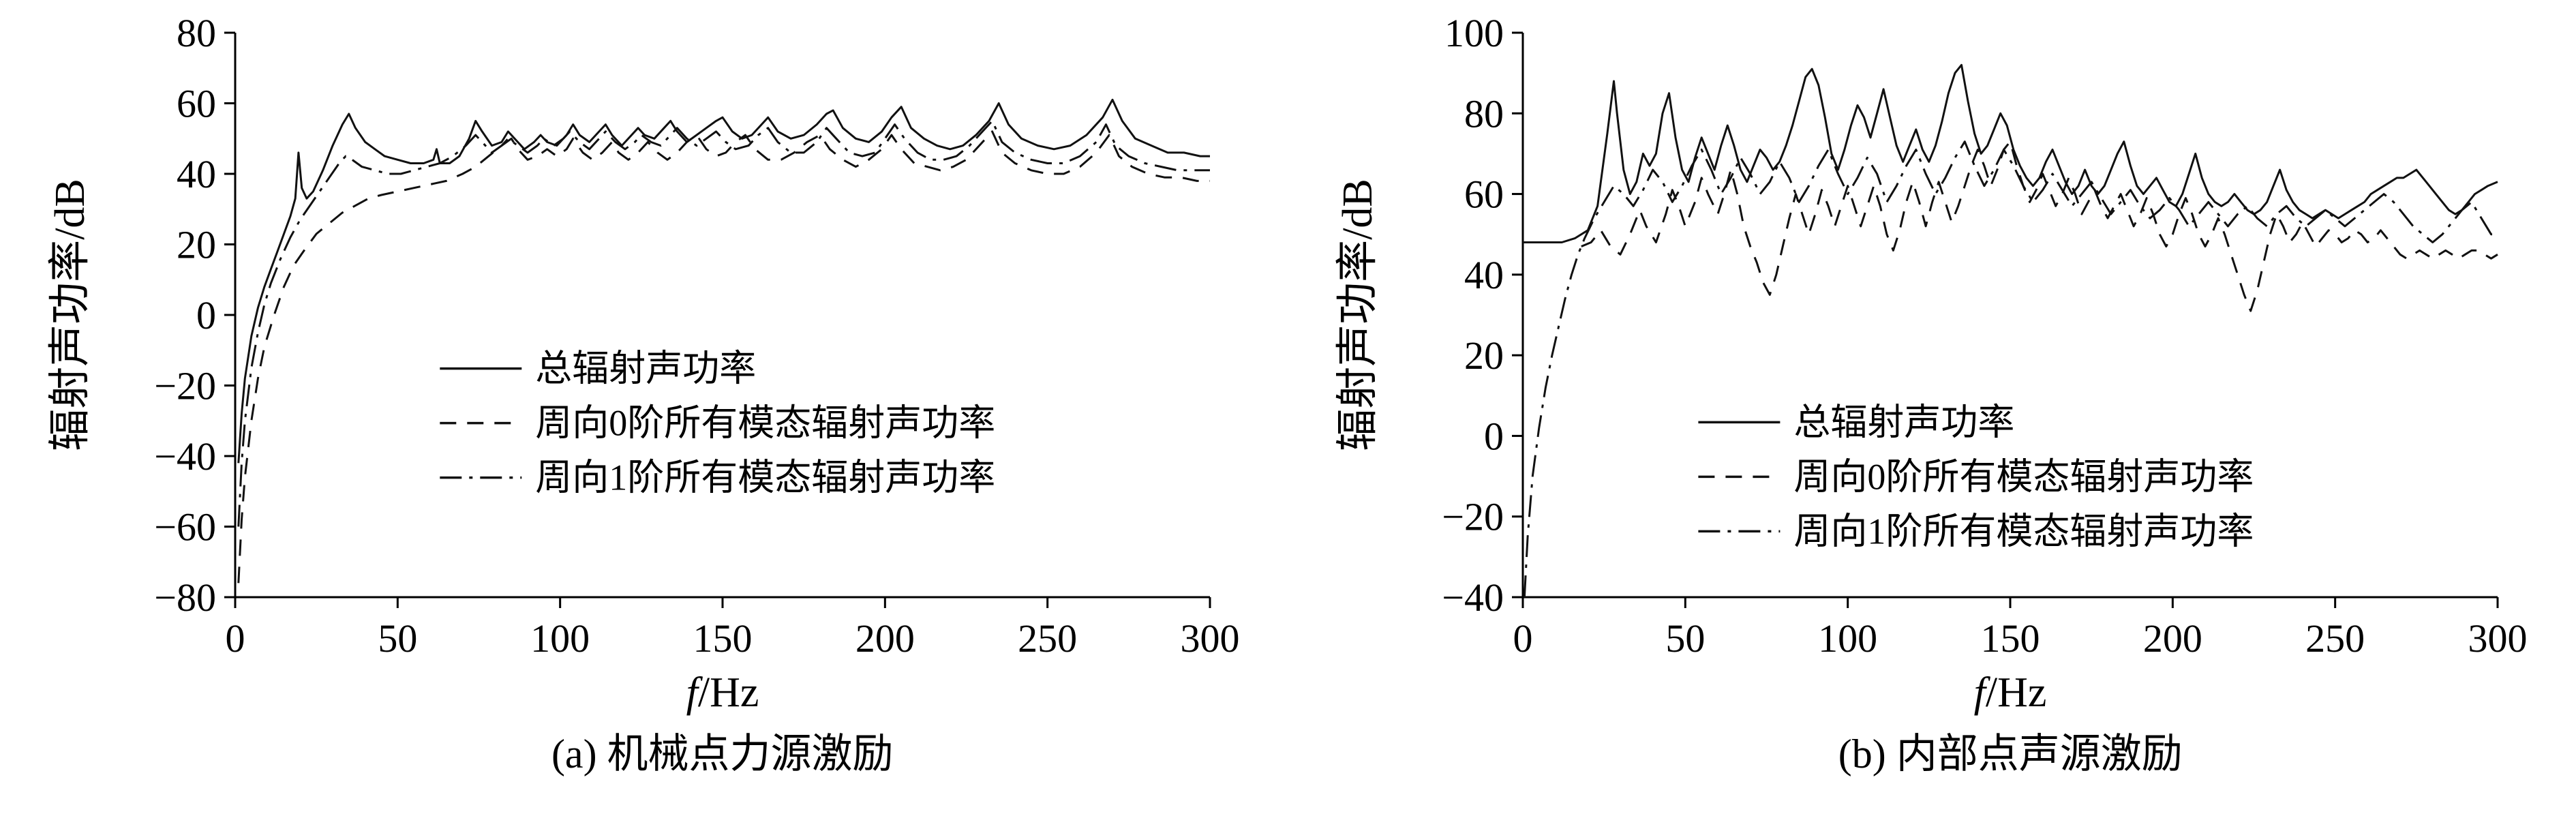 The width and height of the screenshot is (2576, 831). I want to click on chart-a-caption: (a) 机械点力源激励, so click(723, 753).